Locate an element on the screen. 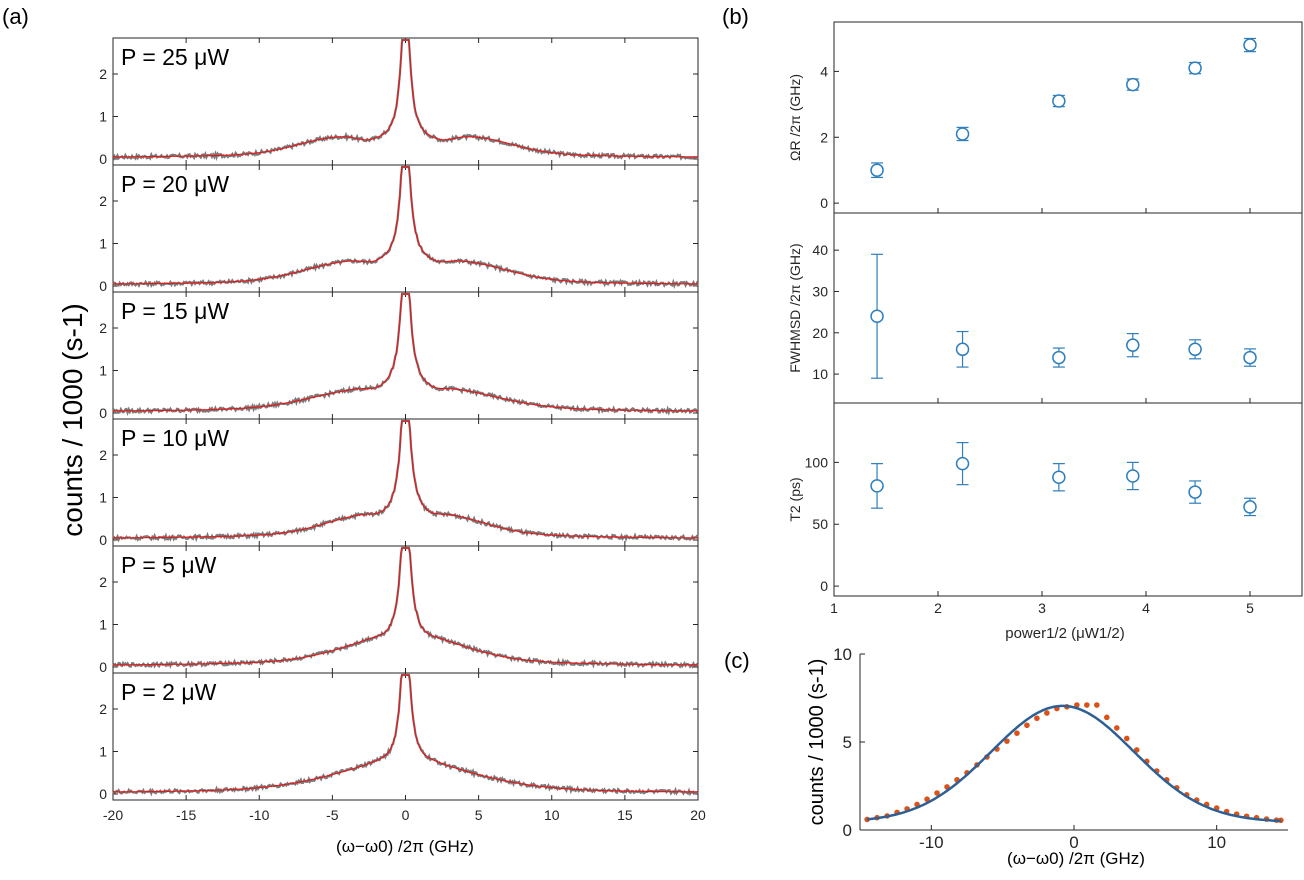 Image resolution: width=1304 pixels, height=880 pixels. y-tick-label: 50 is located at coordinates (820, 524).